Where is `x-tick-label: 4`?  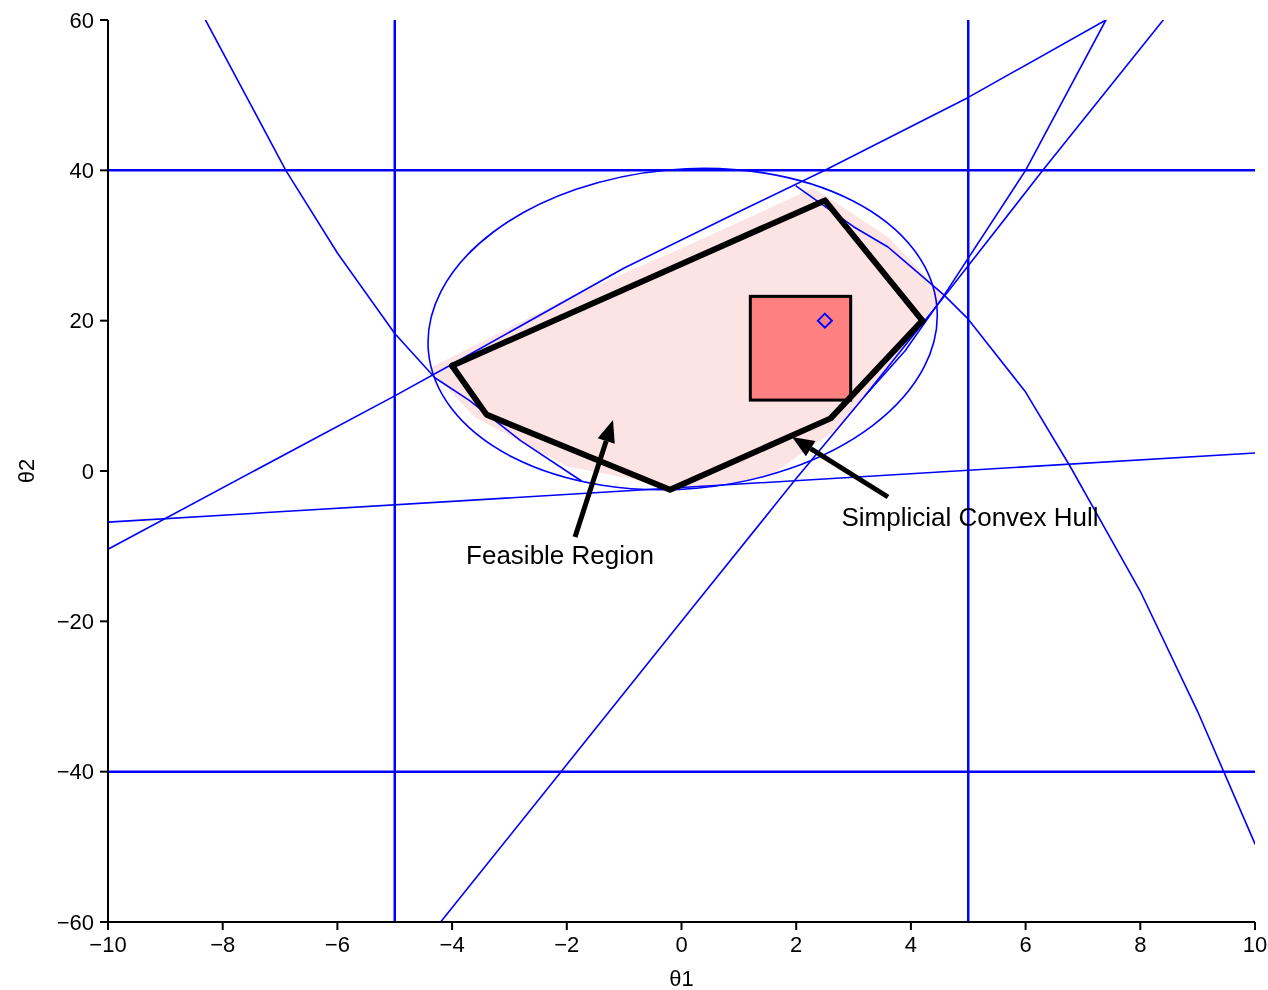
x-tick-label: 4 is located at coordinates (911, 944).